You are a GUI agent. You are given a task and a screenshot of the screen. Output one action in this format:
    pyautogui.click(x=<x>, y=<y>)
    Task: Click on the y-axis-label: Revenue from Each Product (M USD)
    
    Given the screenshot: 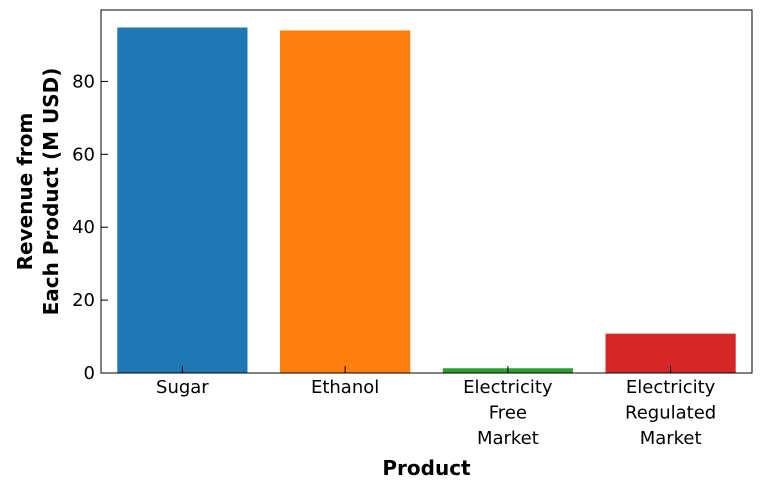 What is the action you would take?
    pyautogui.click(x=38, y=192)
    